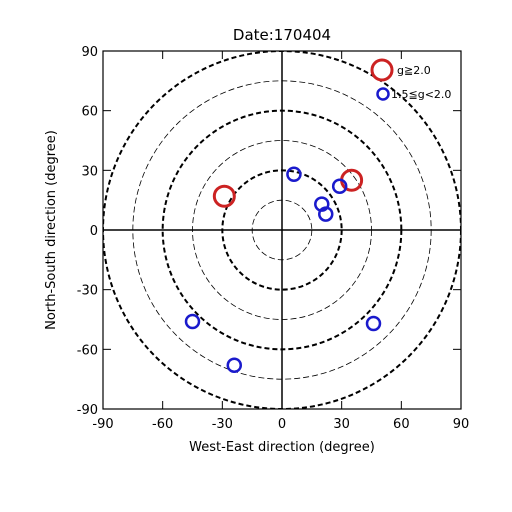 This screenshot has width=512, height=512. What do you see at coordinates (89, 52) in the screenshot?
I see `y-tick-label: 90` at bounding box center [89, 52].